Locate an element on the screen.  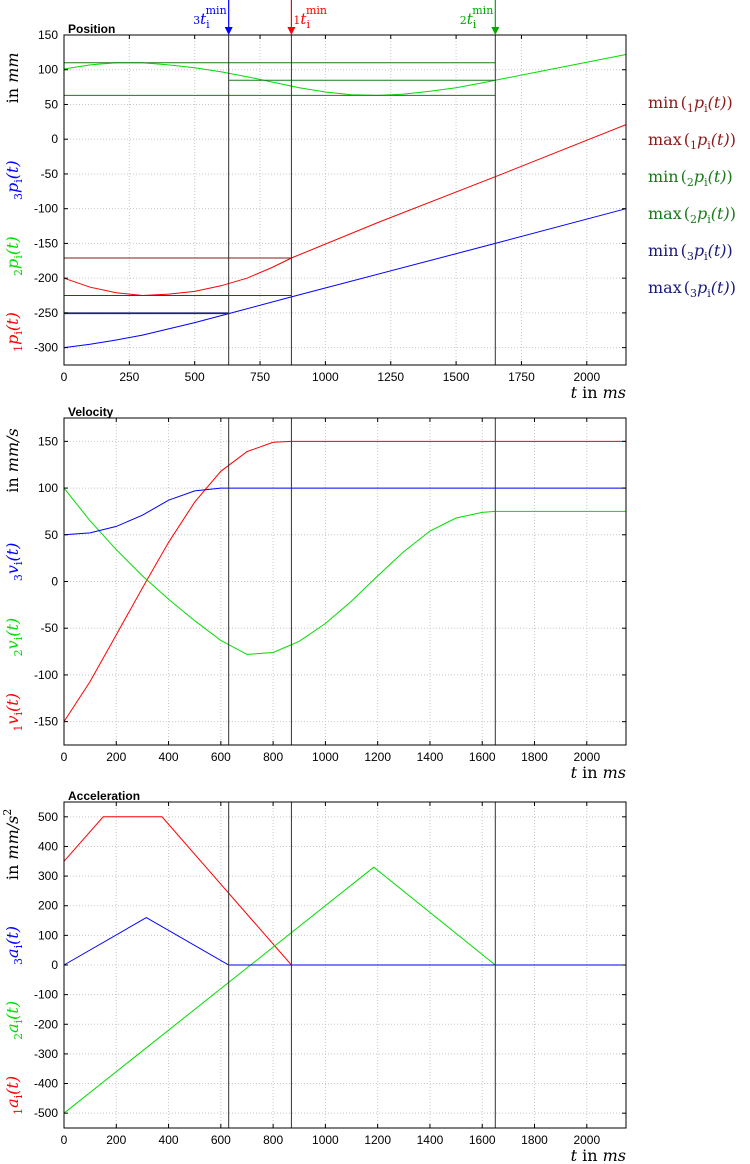
y-series-label-3-text: 3vi(t) is located at coordinates (14, 562).